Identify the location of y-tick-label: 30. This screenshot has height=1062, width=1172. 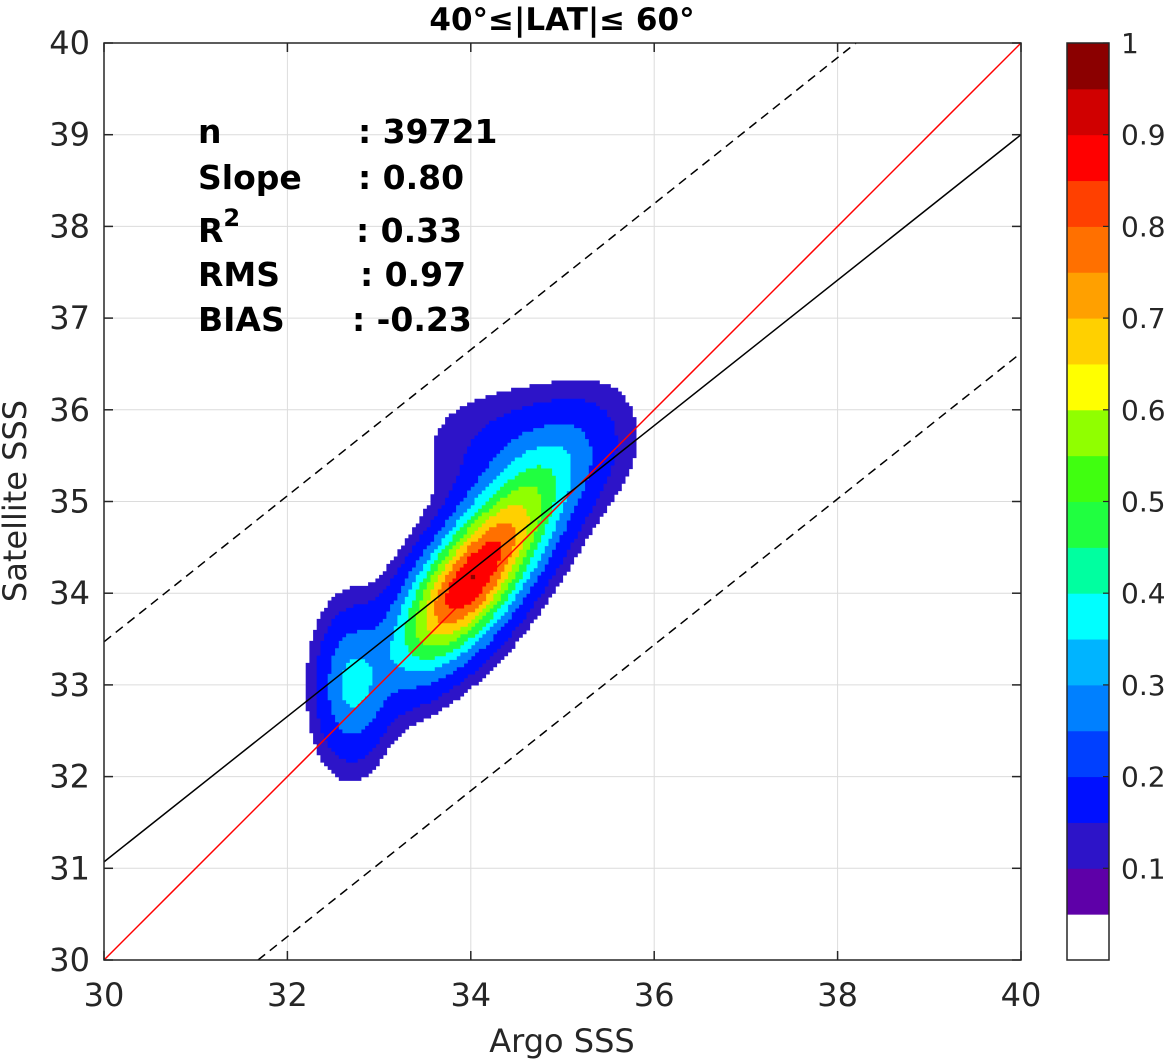
(69, 960).